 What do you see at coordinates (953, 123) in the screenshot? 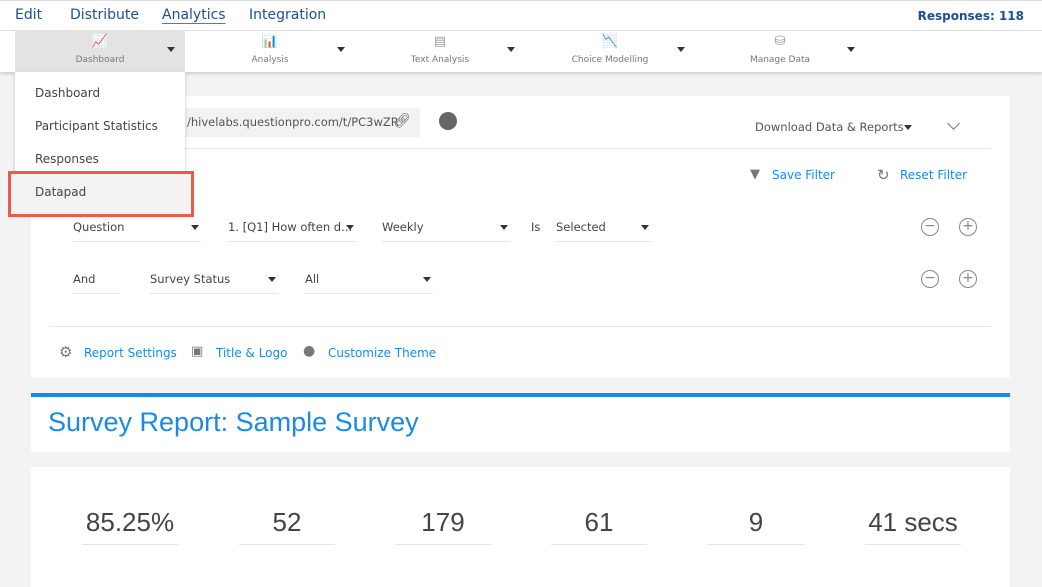
I see `chevron-down-icon` at bounding box center [953, 123].